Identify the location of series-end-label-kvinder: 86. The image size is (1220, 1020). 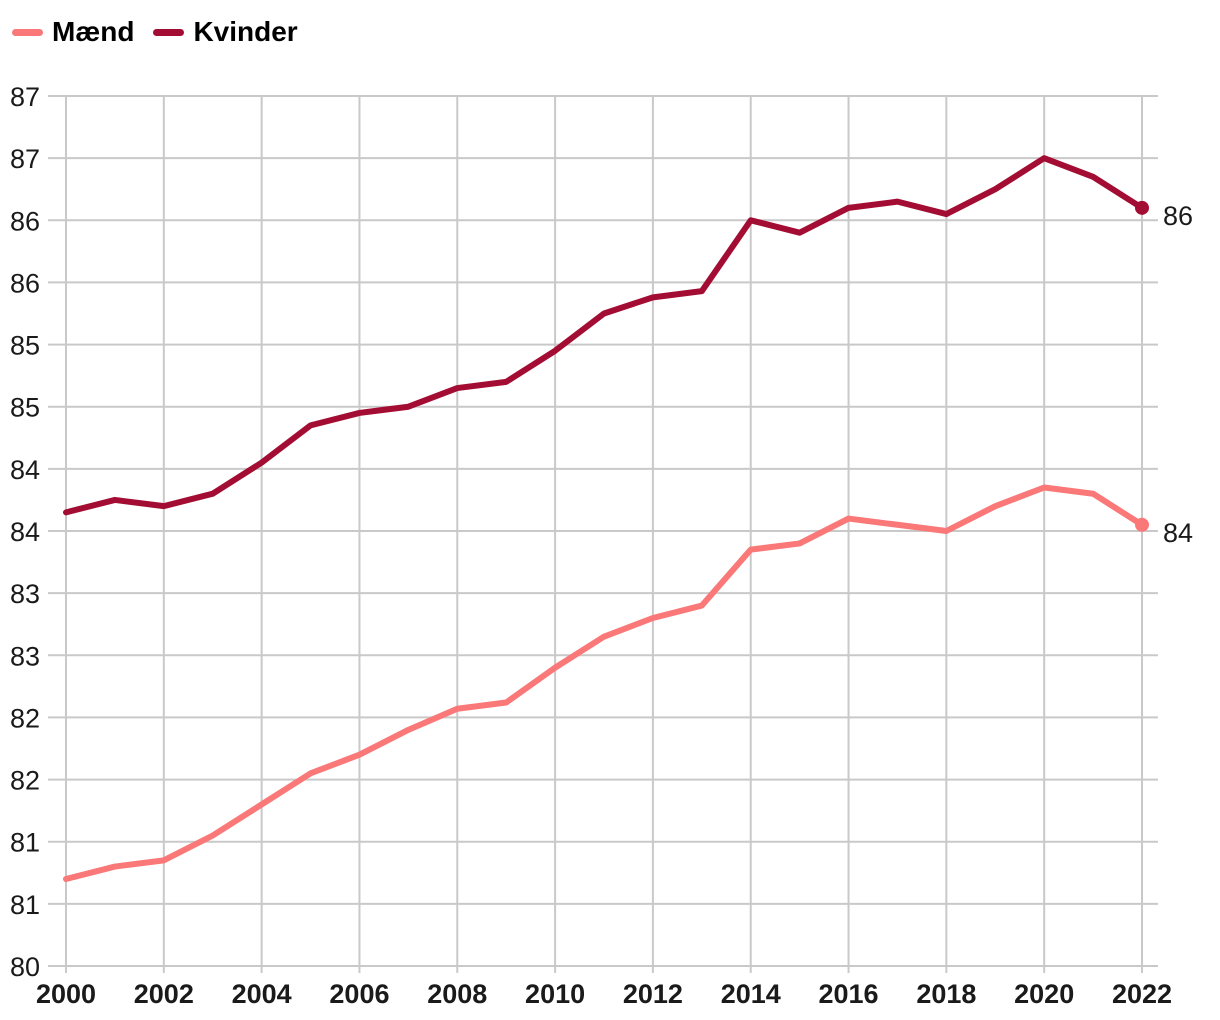
(1178, 216).